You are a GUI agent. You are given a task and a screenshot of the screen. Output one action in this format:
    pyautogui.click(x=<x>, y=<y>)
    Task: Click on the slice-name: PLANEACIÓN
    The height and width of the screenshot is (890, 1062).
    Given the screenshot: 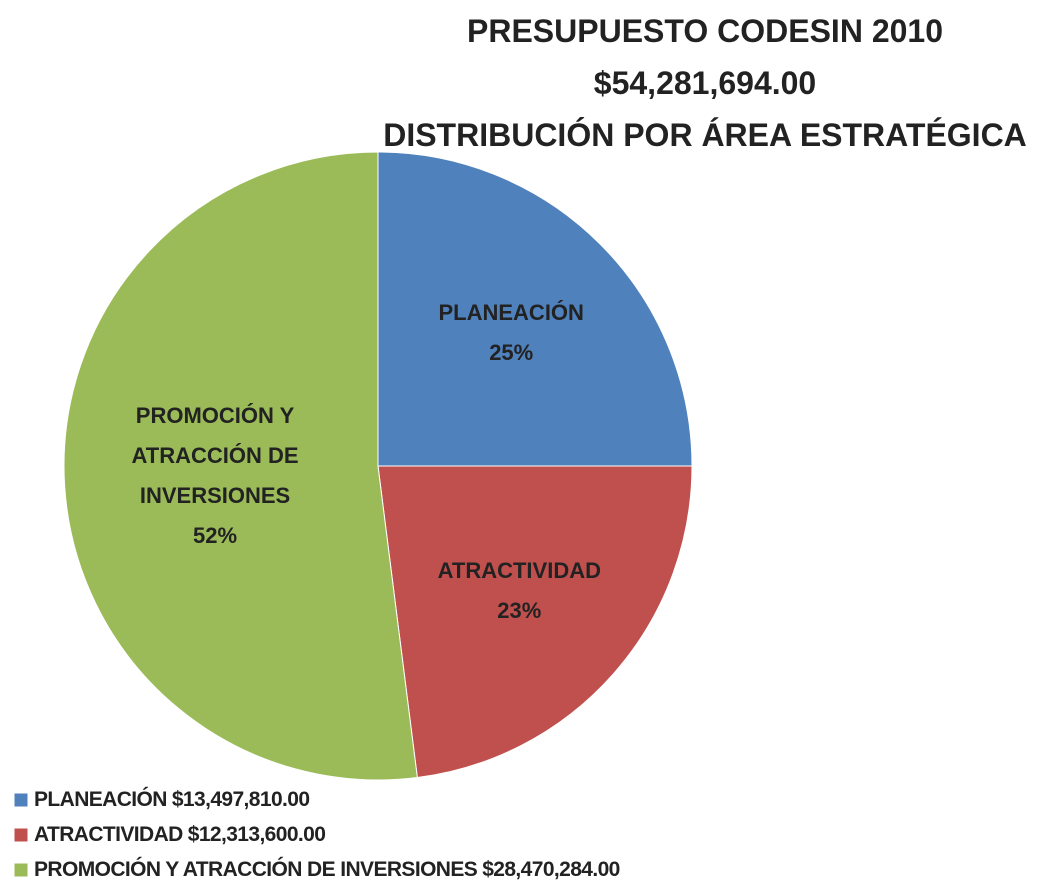 What is the action you would take?
    pyautogui.click(x=511, y=312)
    